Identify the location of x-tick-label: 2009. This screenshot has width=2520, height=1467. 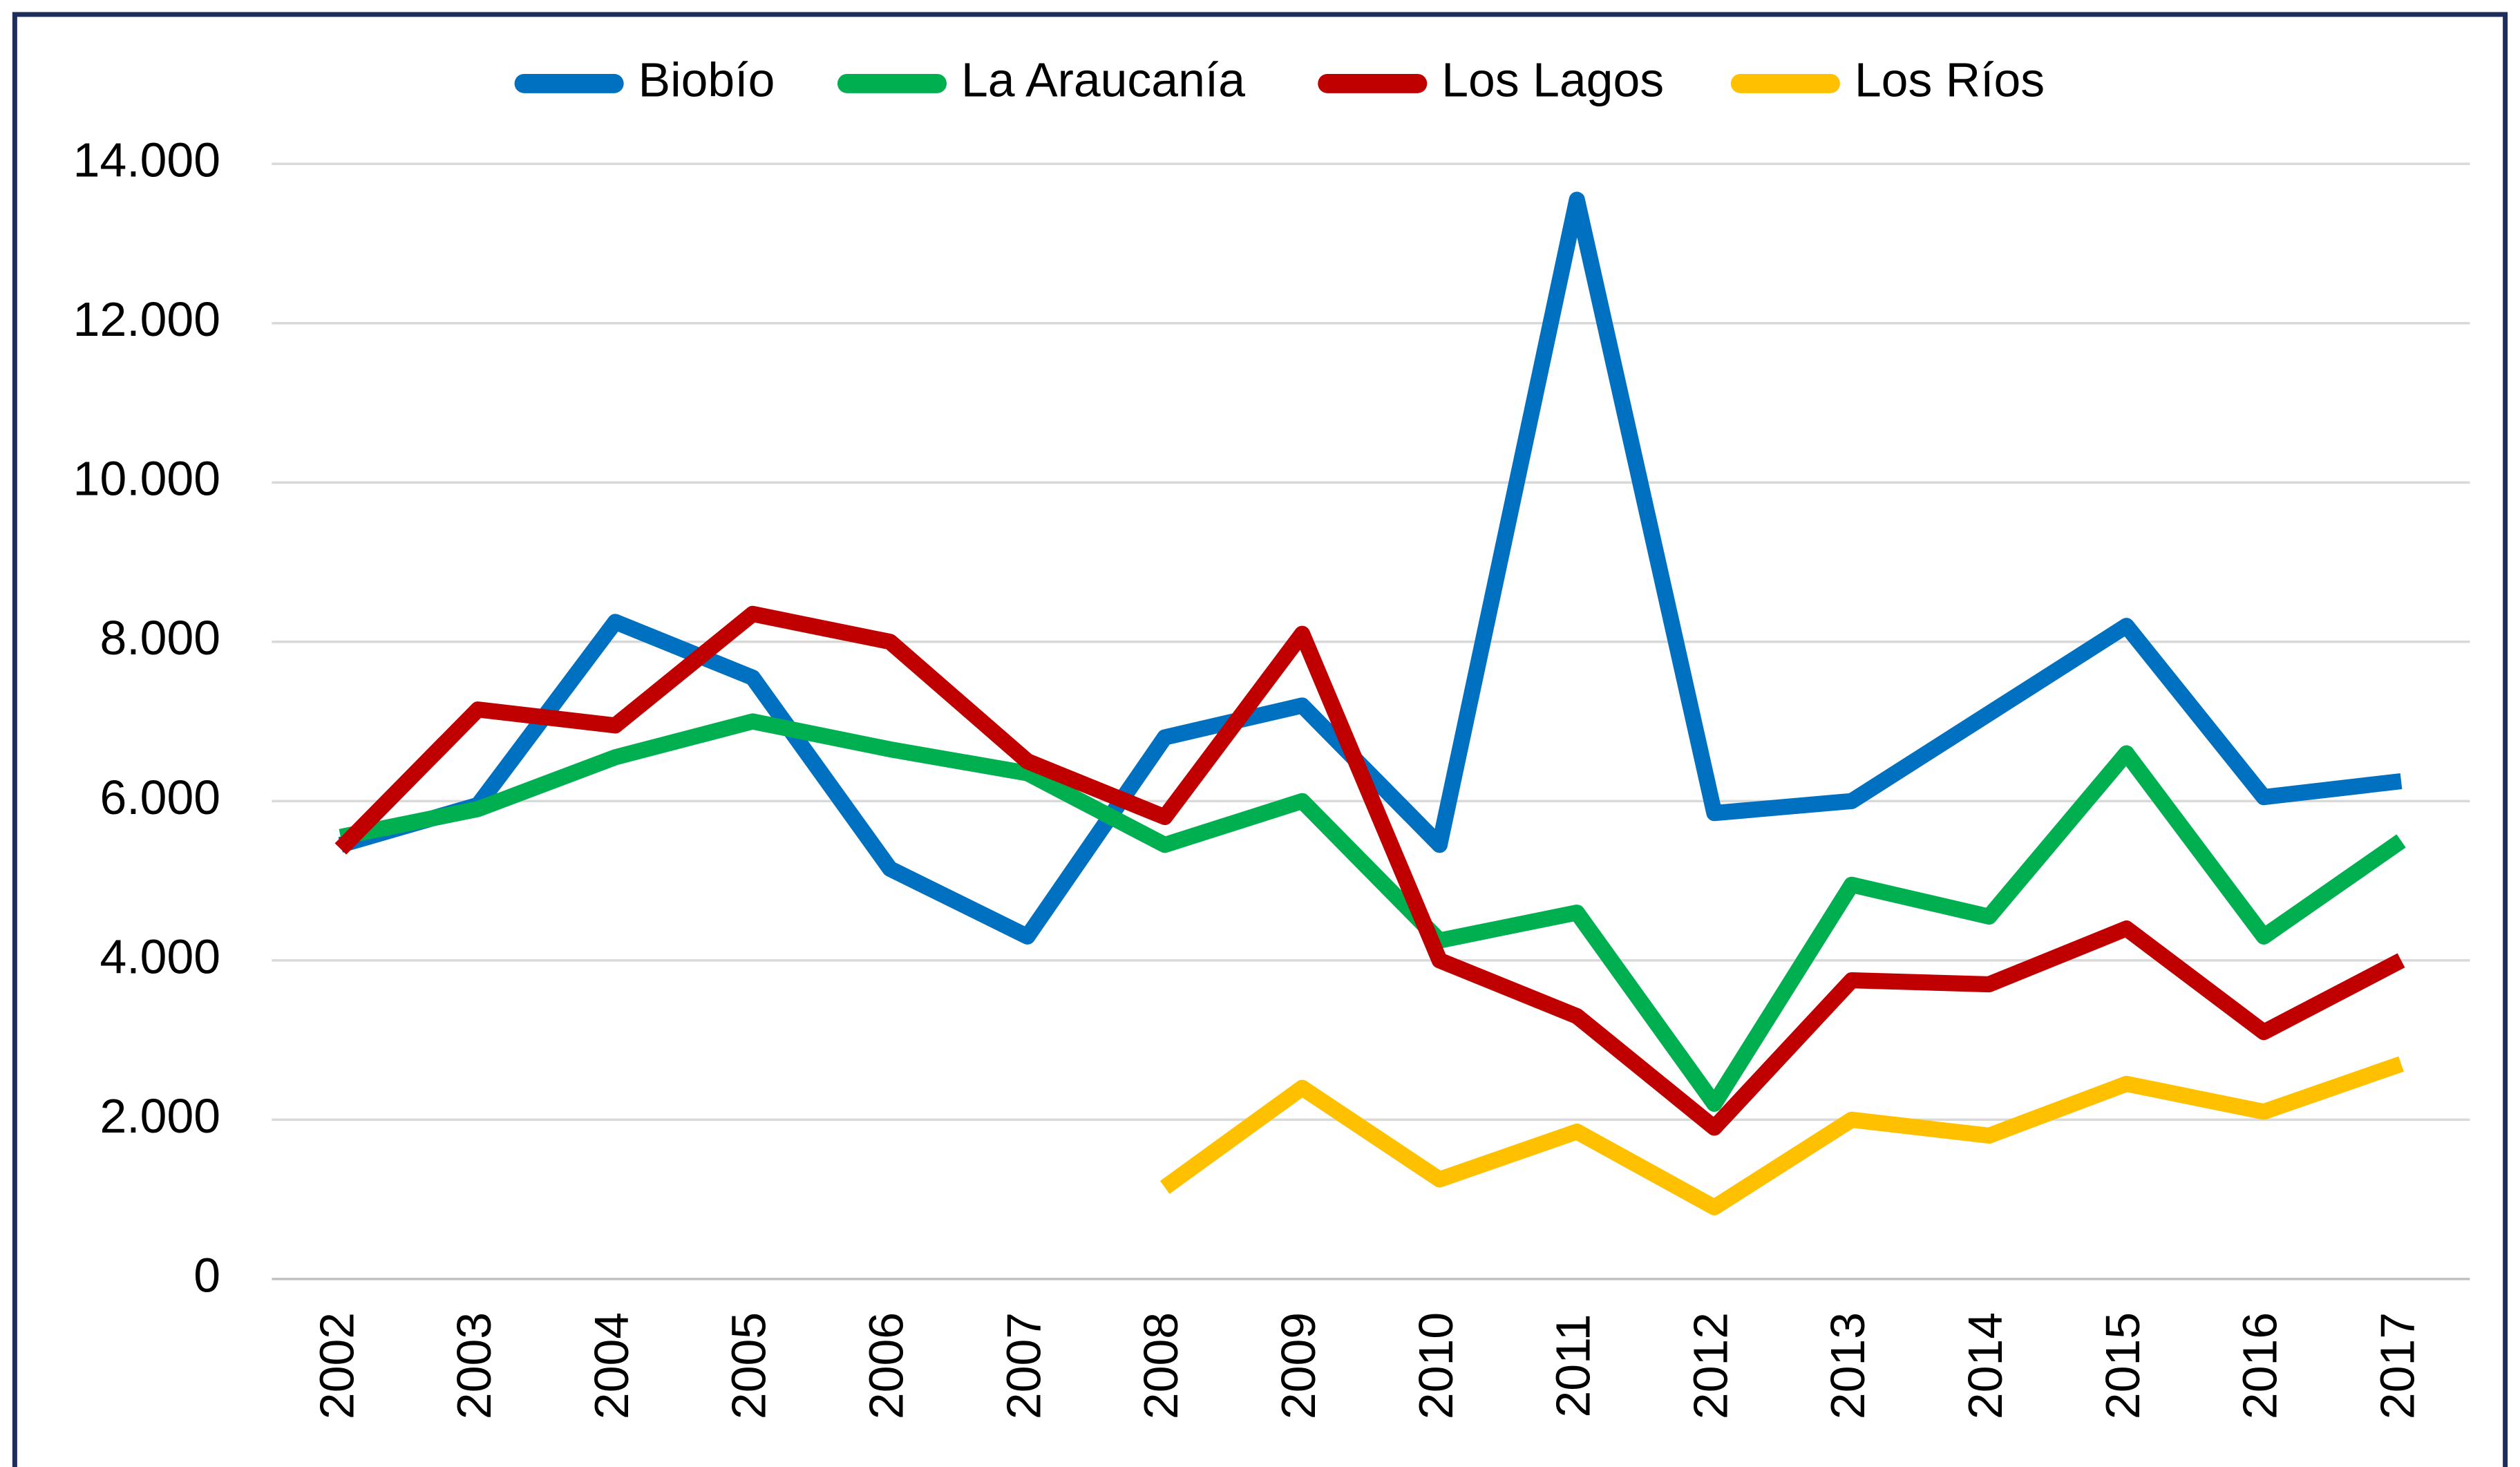
(1298, 1365).